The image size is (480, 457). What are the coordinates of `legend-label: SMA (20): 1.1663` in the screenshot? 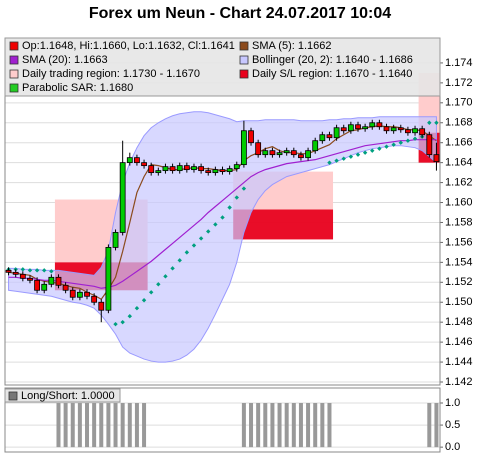 It's located at (65, 60).